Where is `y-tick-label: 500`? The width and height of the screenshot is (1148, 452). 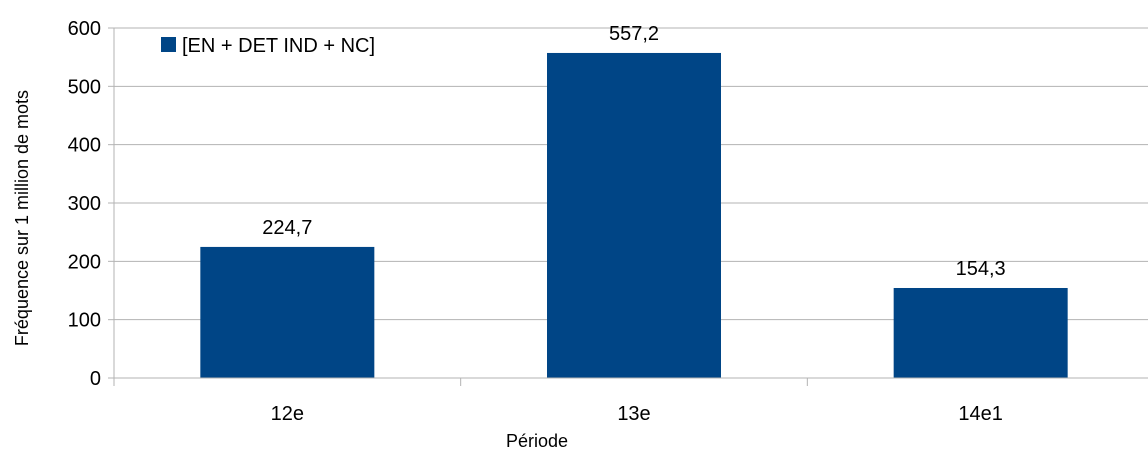
y-tick-label: 500 is located at coordinates (84, 87).